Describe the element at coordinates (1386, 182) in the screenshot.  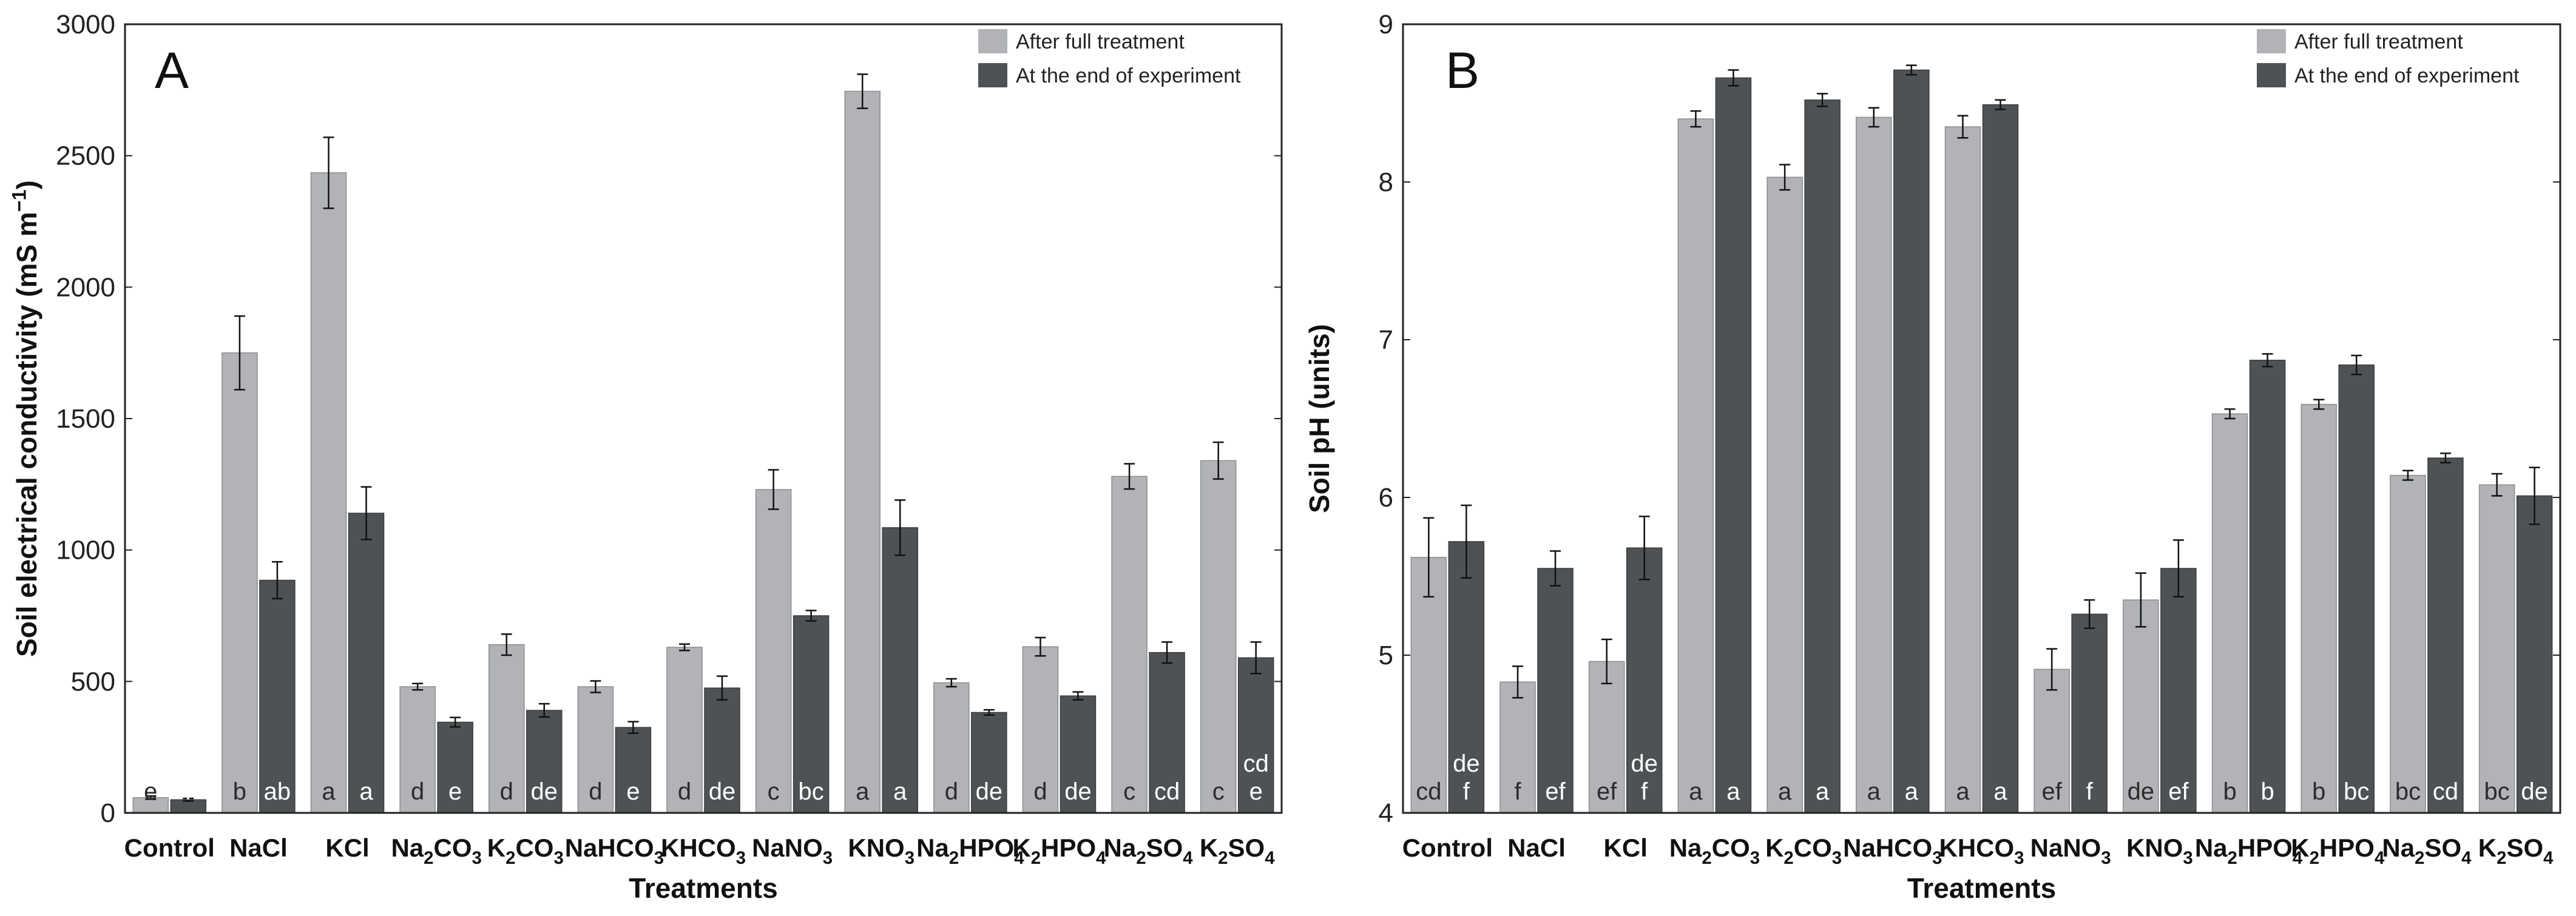
I see `y-tick-label: 8` at that location.